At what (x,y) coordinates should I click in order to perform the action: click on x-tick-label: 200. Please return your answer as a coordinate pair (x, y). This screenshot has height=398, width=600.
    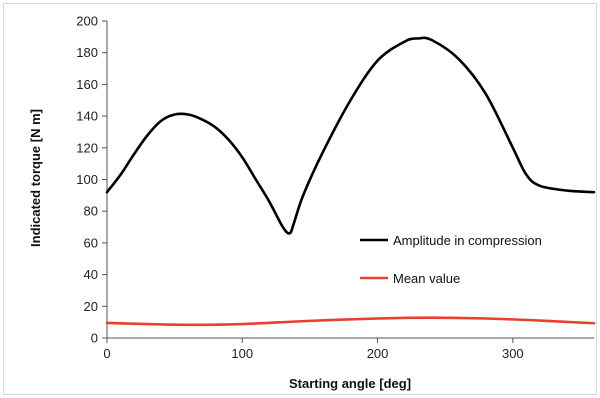
    Looking at the image, I should click on (378, 353).